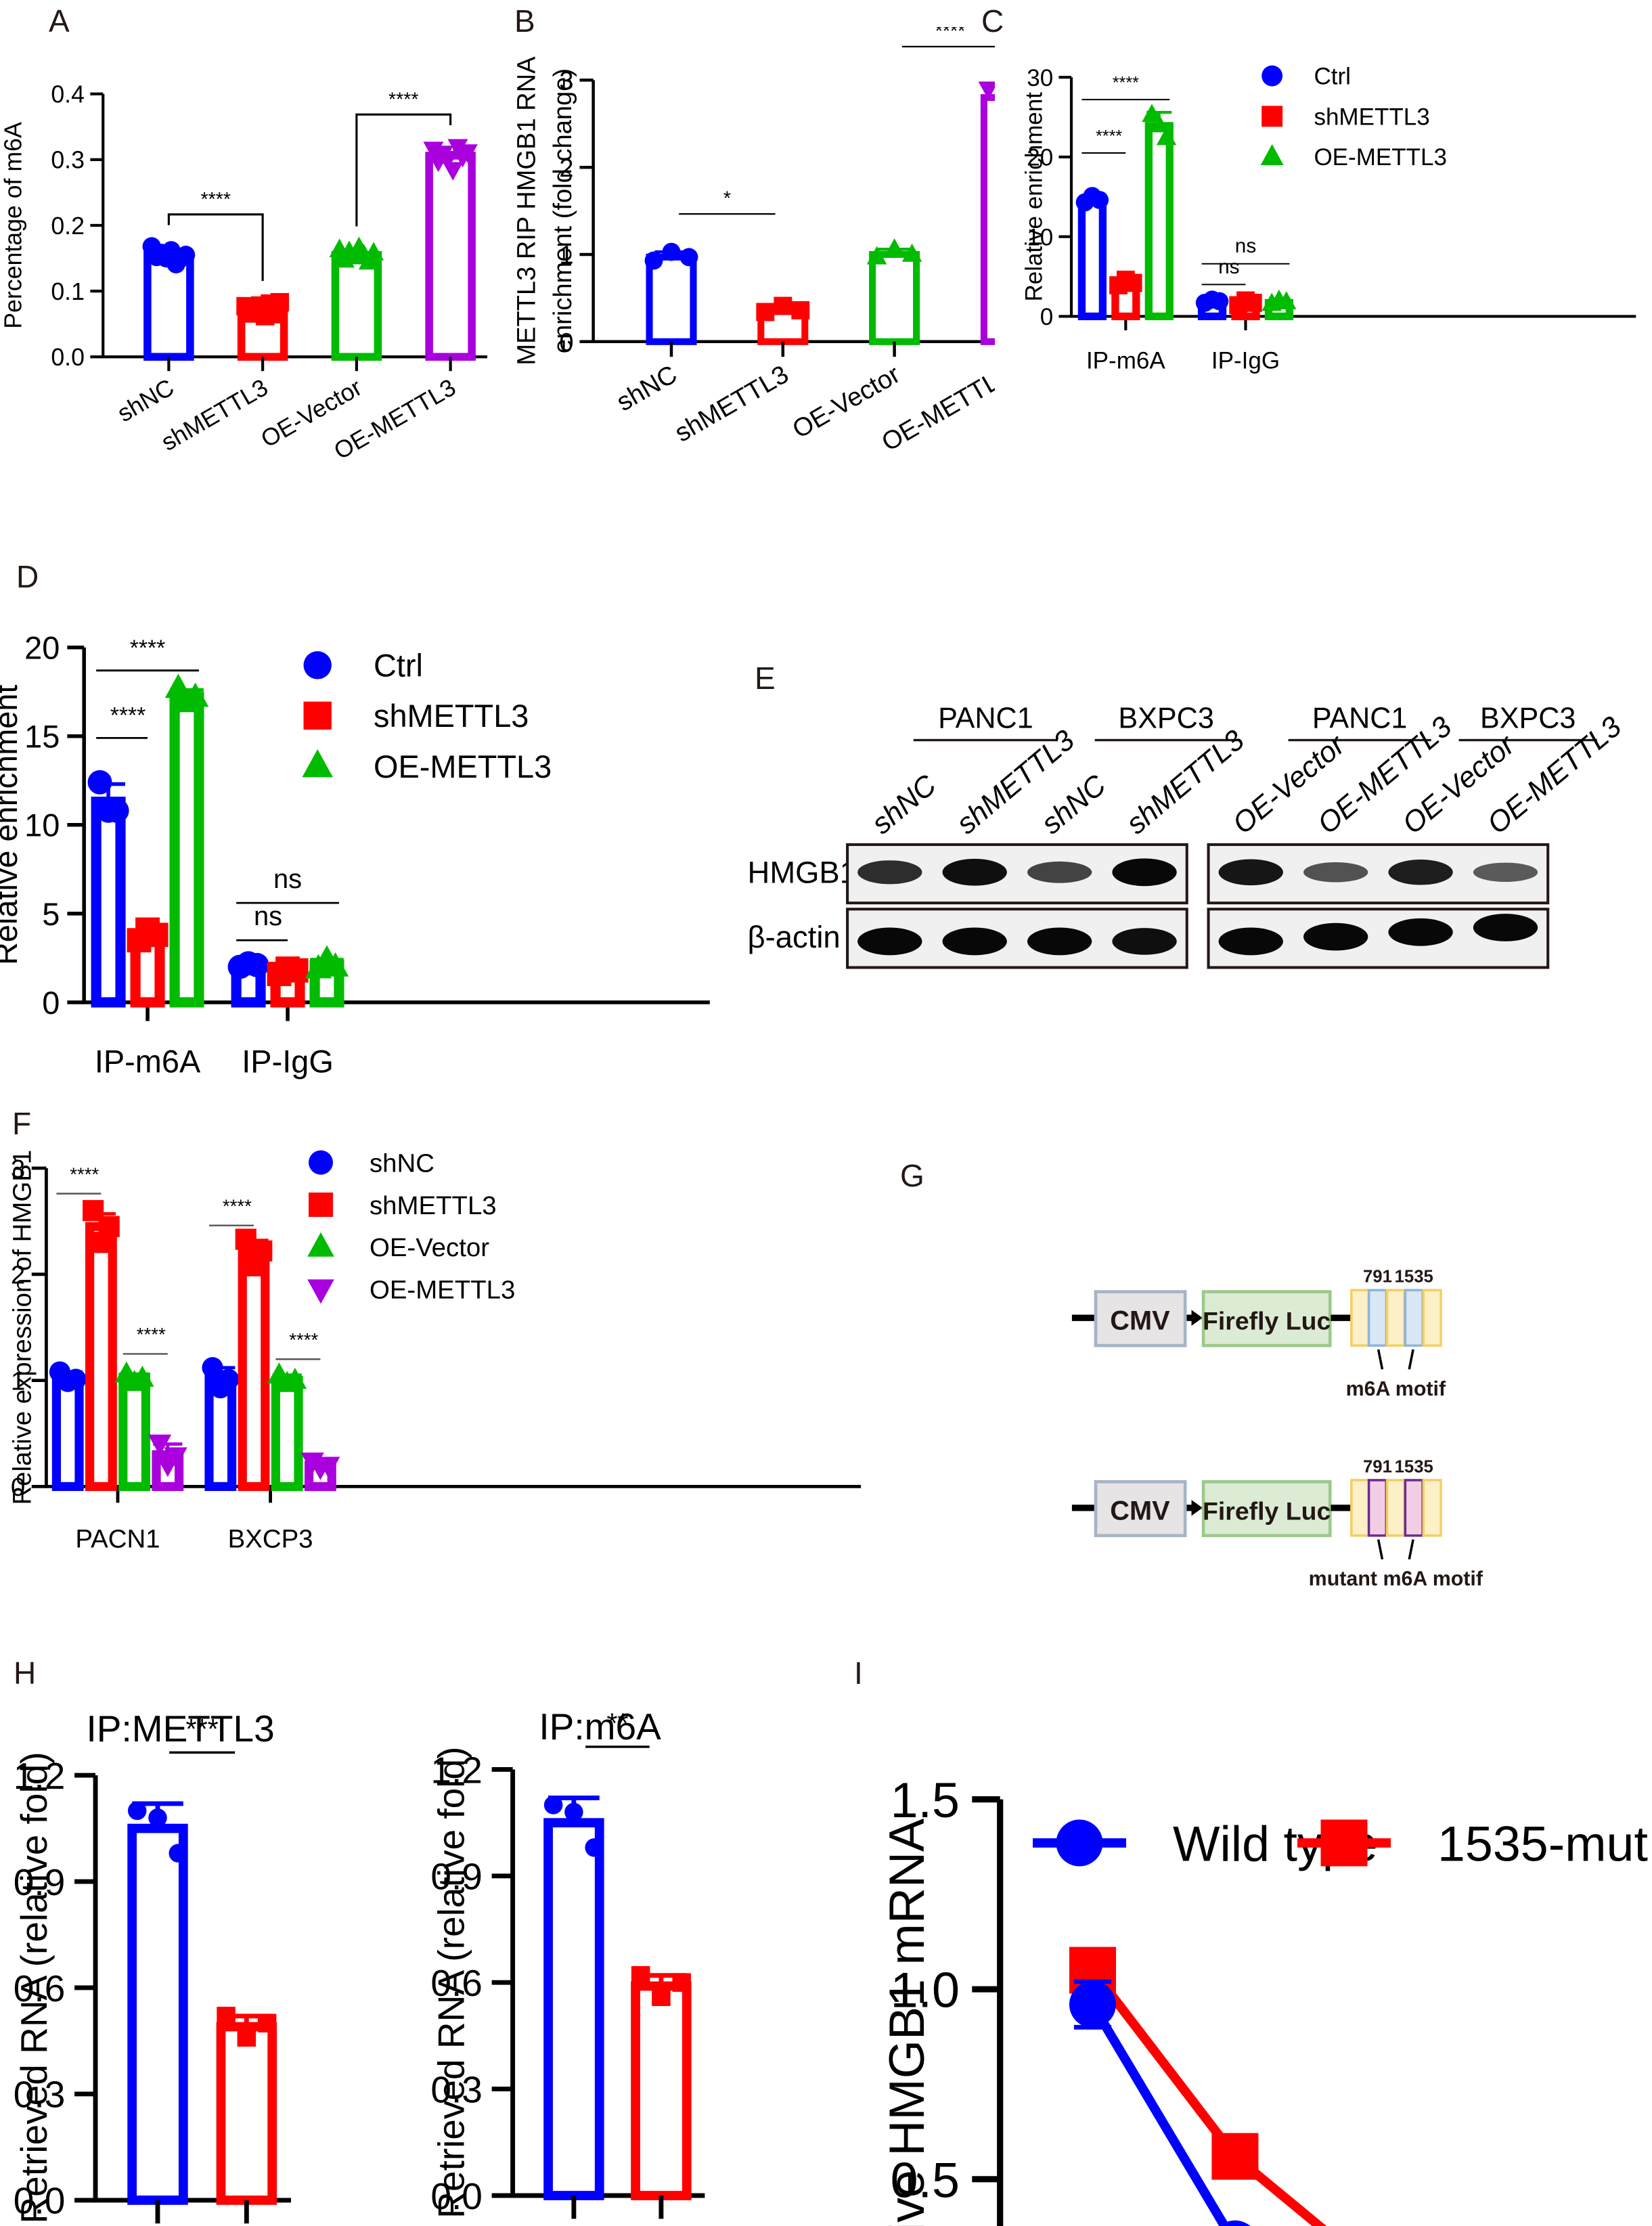  I want to click on legend-label: Ctrl, so click(398, 666).